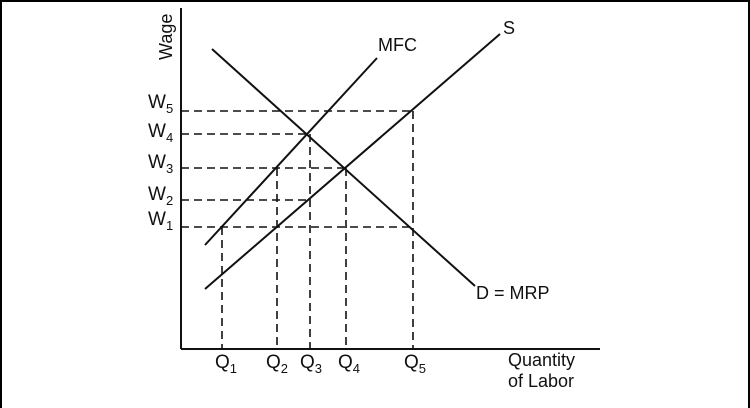 The width and height of the screenshot is (750, 408). What do you see at coordinates (160, 164) in the screenshot?
I see `wage-label-w3: W3` at bounding box center [160, 164].